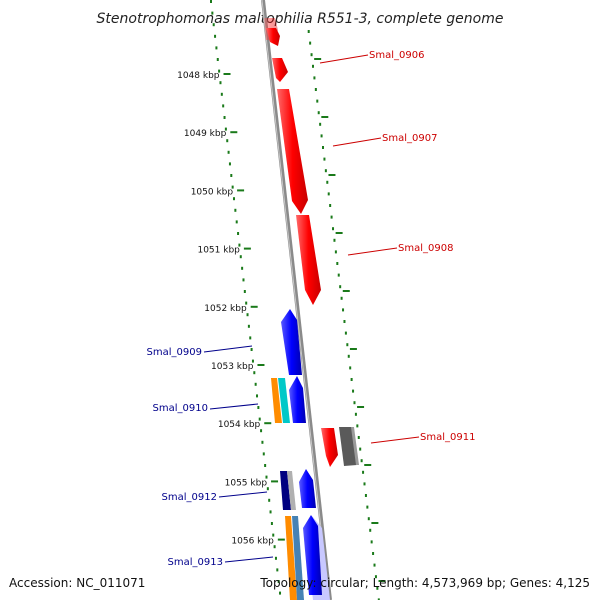  What do you see at coordinates (276, 400) in the screenshot?
I see `gene-smal-0910-orange` at bounding box center [276, 400].